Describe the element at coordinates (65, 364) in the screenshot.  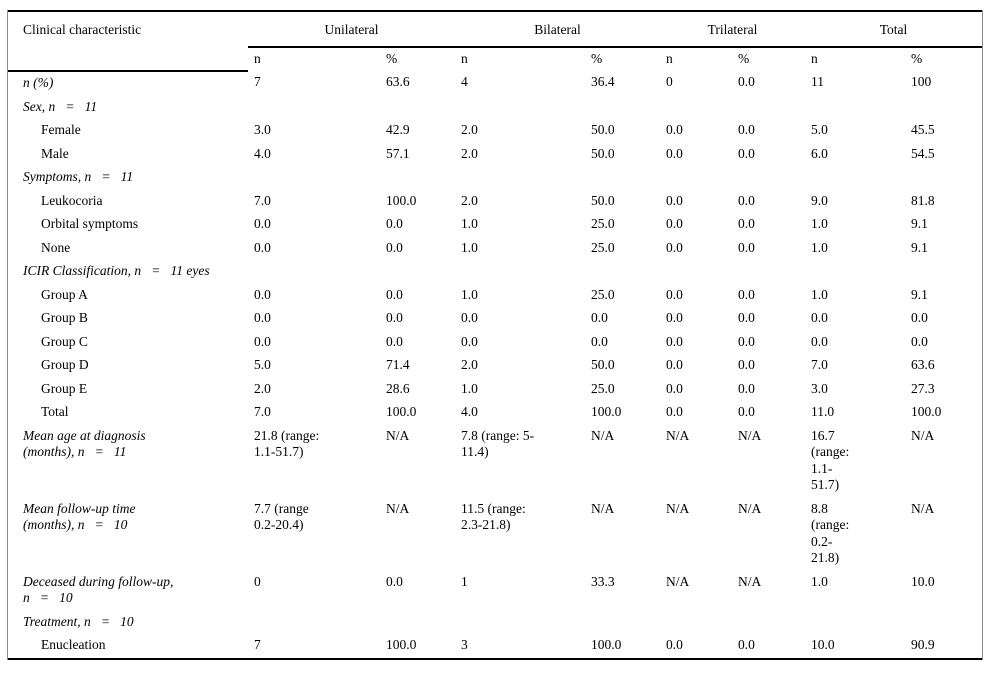
I see `row-label: Group D` at that location.